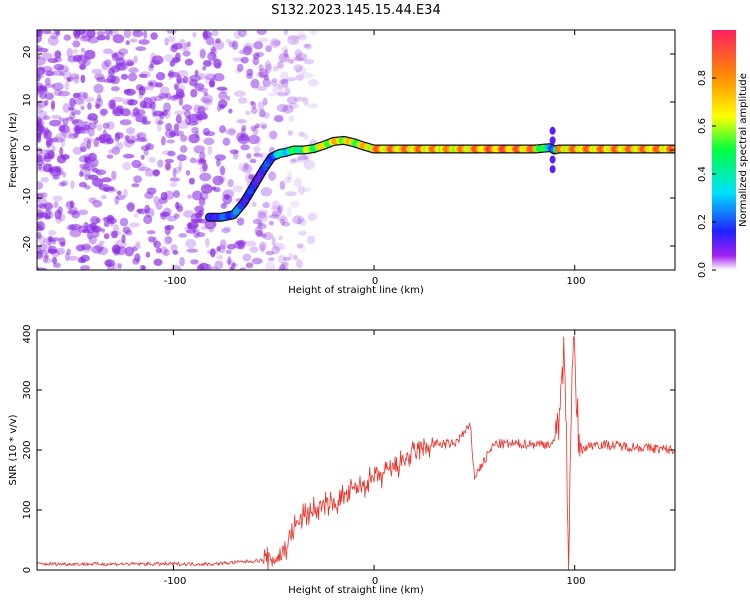  Describe the element at coordinates (672, 149) in the screenshot. I see `track-cell` at that location.